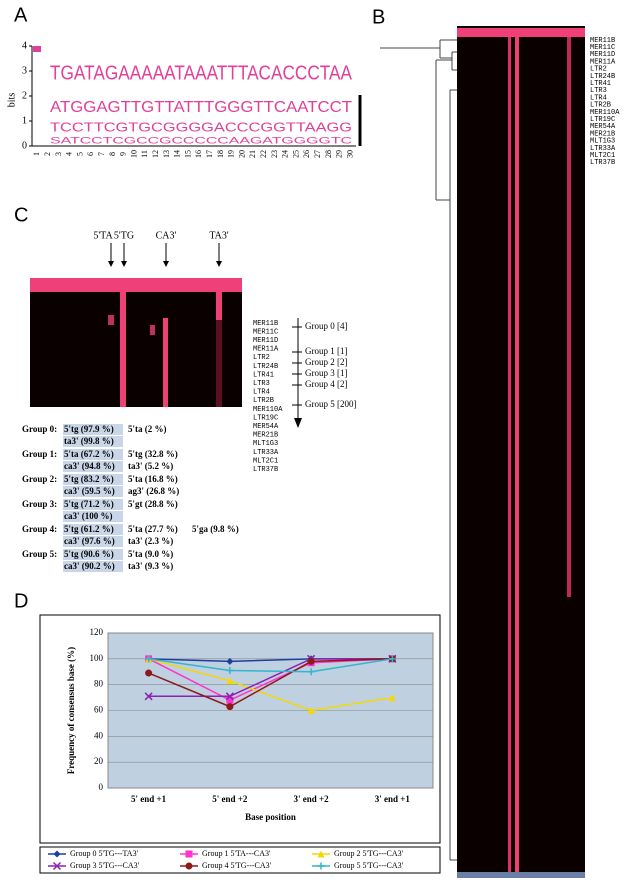  What do you see at coordinates (11, 100) in the screenshot?
I see `axis-label: bits` at bounding box center [11, 100].